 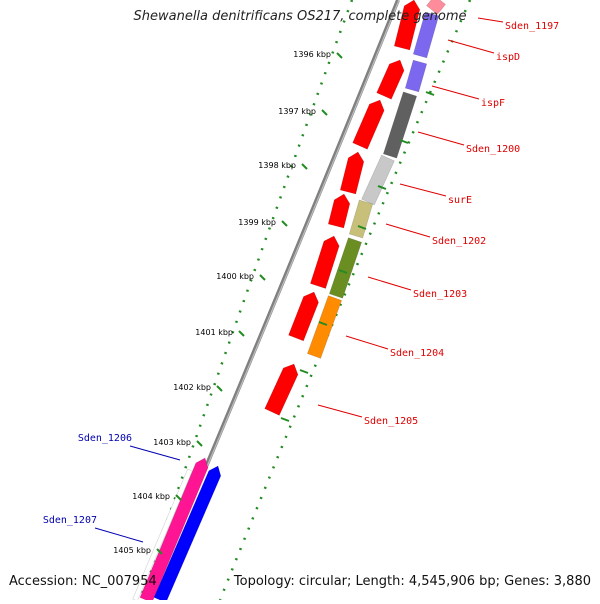 What do you see at coordinates (70, 520) in the screenshot?
I see `gene-label-rev-2: Sden_1207` at bounding box center [70, 520].